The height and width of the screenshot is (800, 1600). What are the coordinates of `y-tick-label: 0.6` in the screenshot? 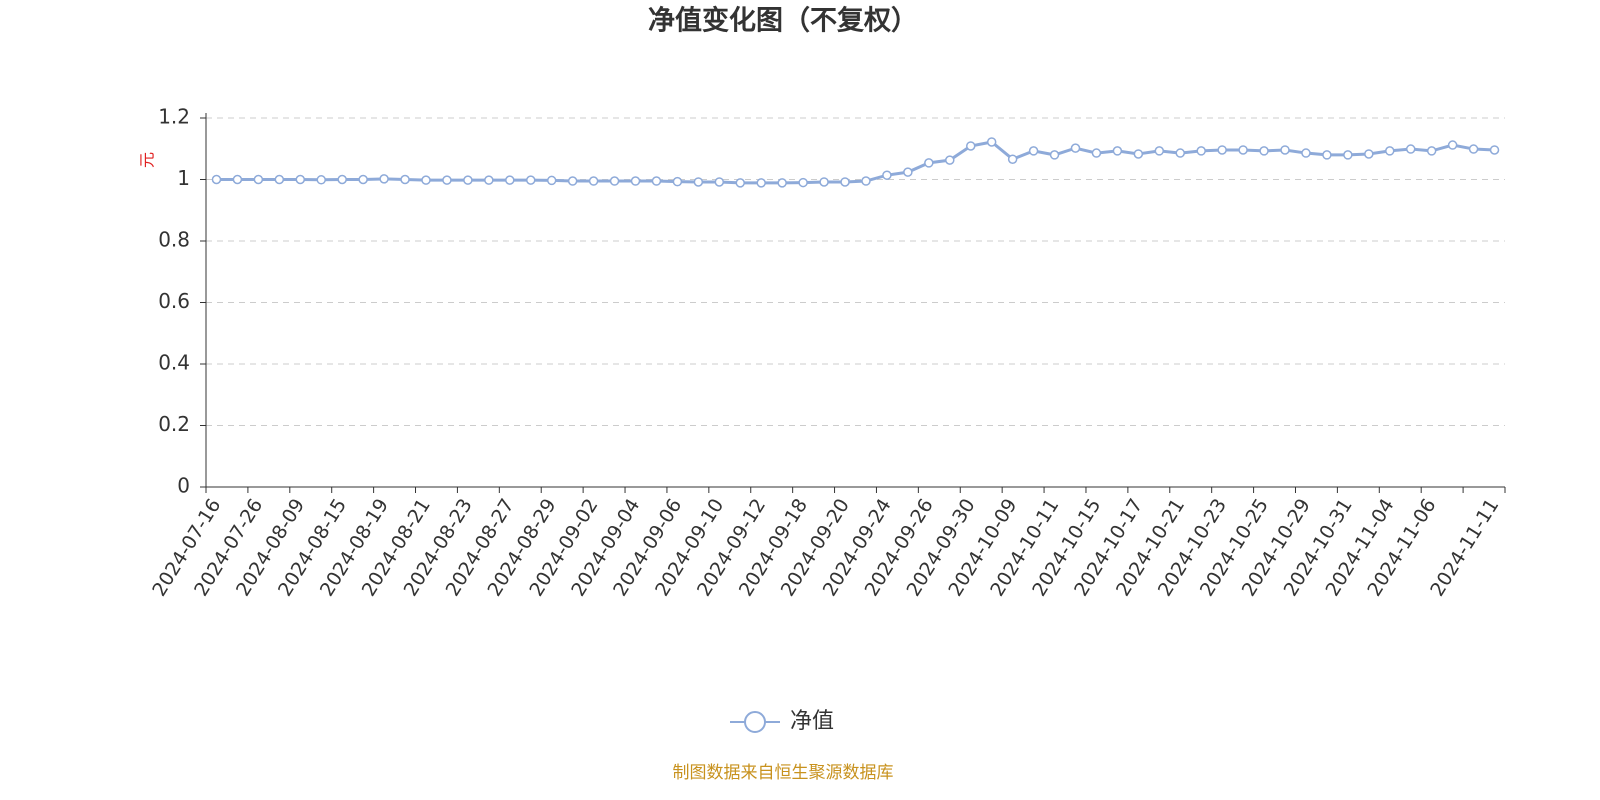 It's located at (174, 301).